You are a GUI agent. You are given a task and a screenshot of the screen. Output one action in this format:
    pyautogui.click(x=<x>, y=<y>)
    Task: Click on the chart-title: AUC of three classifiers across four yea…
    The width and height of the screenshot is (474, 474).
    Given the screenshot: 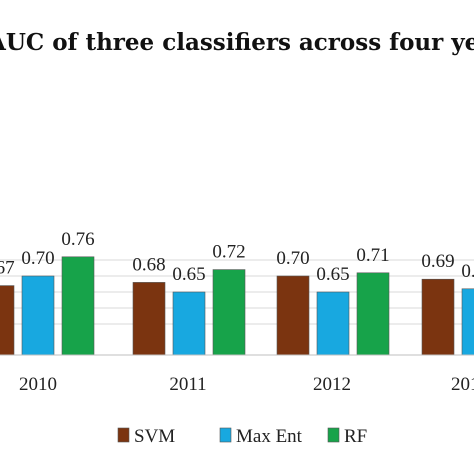 What is the action you would take?
    pyautogui.click(x=237, y=42)
    